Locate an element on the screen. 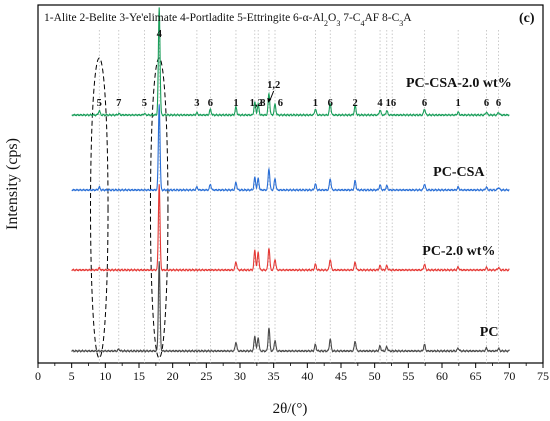 The height and width of the screenshot is (421, 550). series-label: PC-CSA-2.0 wt% is located at coordinates (459, 83).